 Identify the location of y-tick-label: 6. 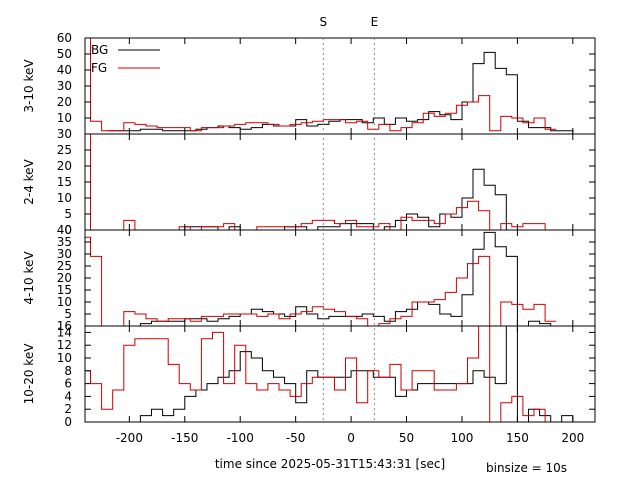
(68, 384).